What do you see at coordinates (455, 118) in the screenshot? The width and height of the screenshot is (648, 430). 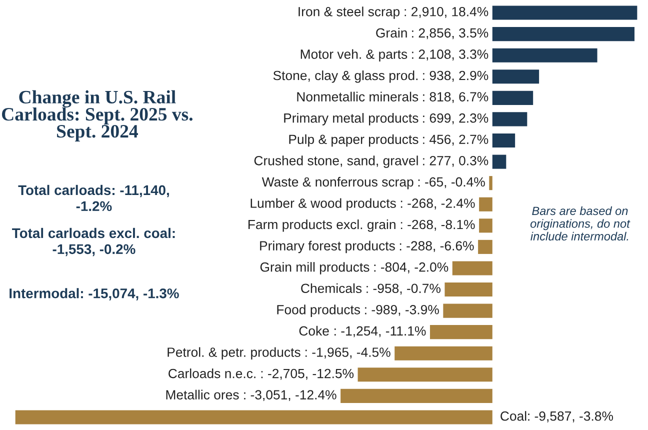 I see `data-label: : 699, 2.3%` at bounding box center [455, 118].